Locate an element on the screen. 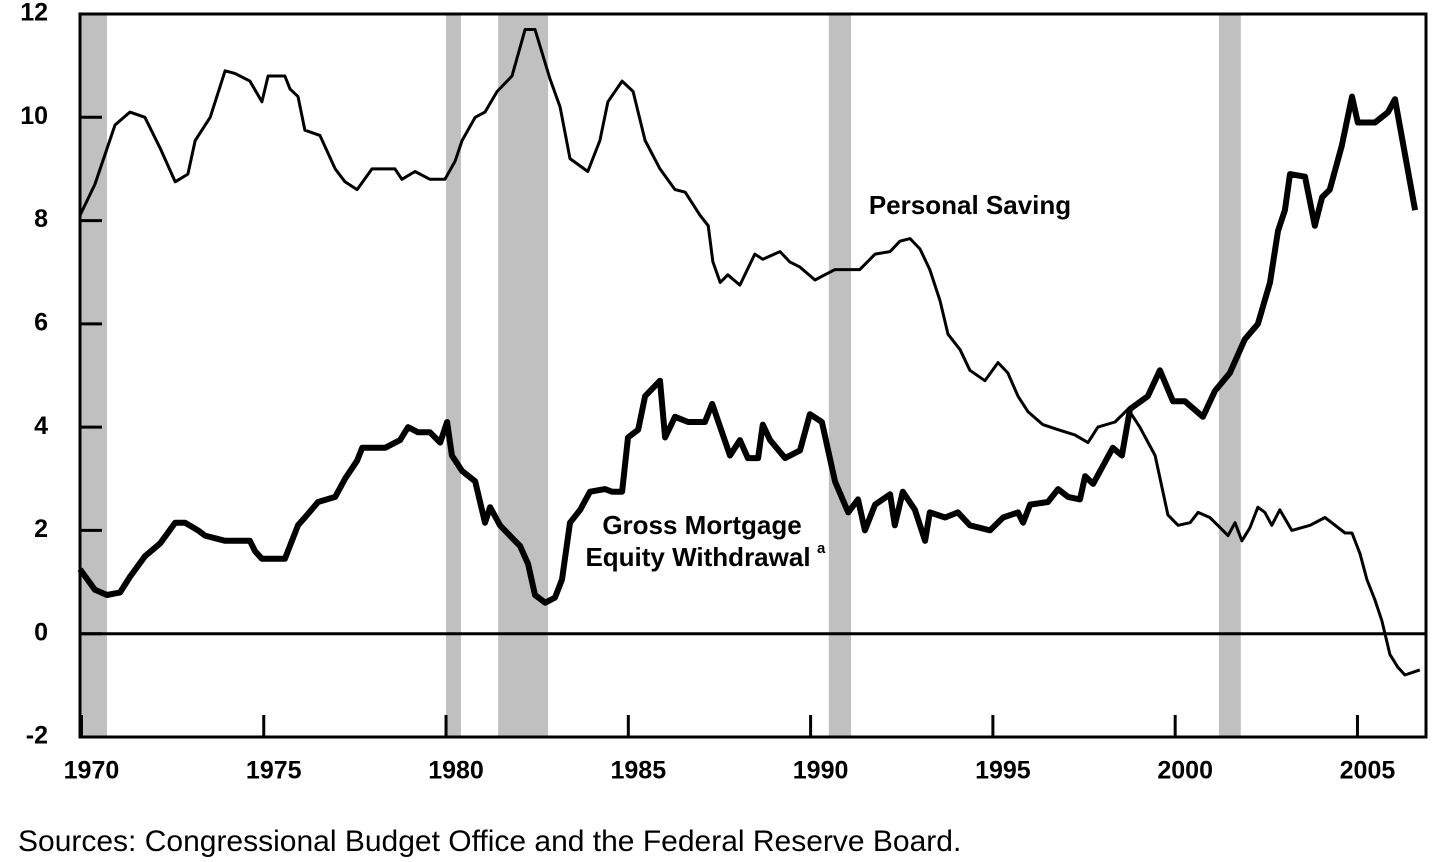  x-tick-label: 1985 is located at coordinates (639, 771).